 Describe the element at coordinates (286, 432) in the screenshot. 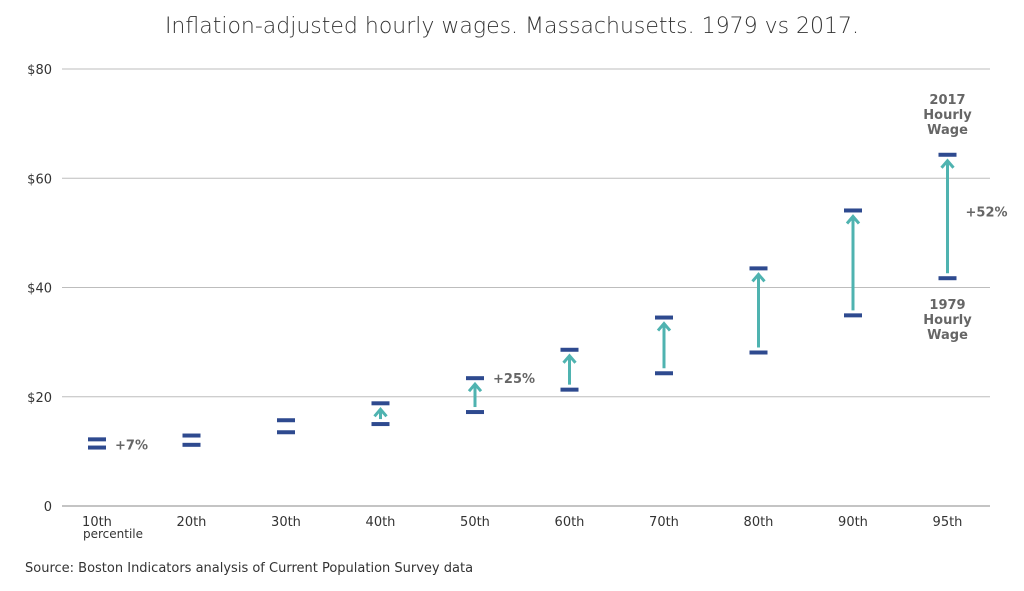

I see `bar-1979-30th` at that location.